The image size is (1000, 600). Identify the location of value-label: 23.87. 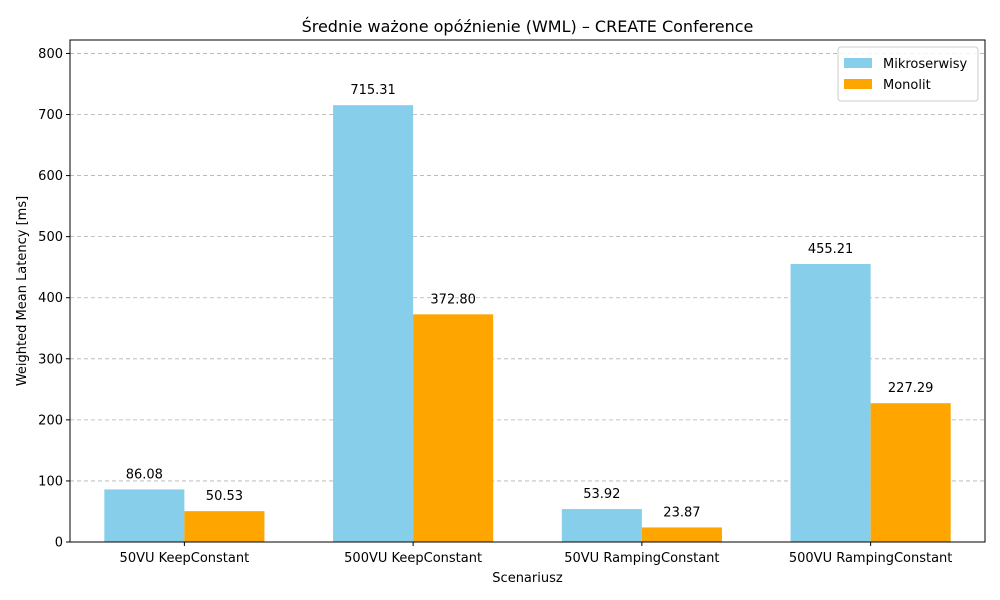
(681, 512).